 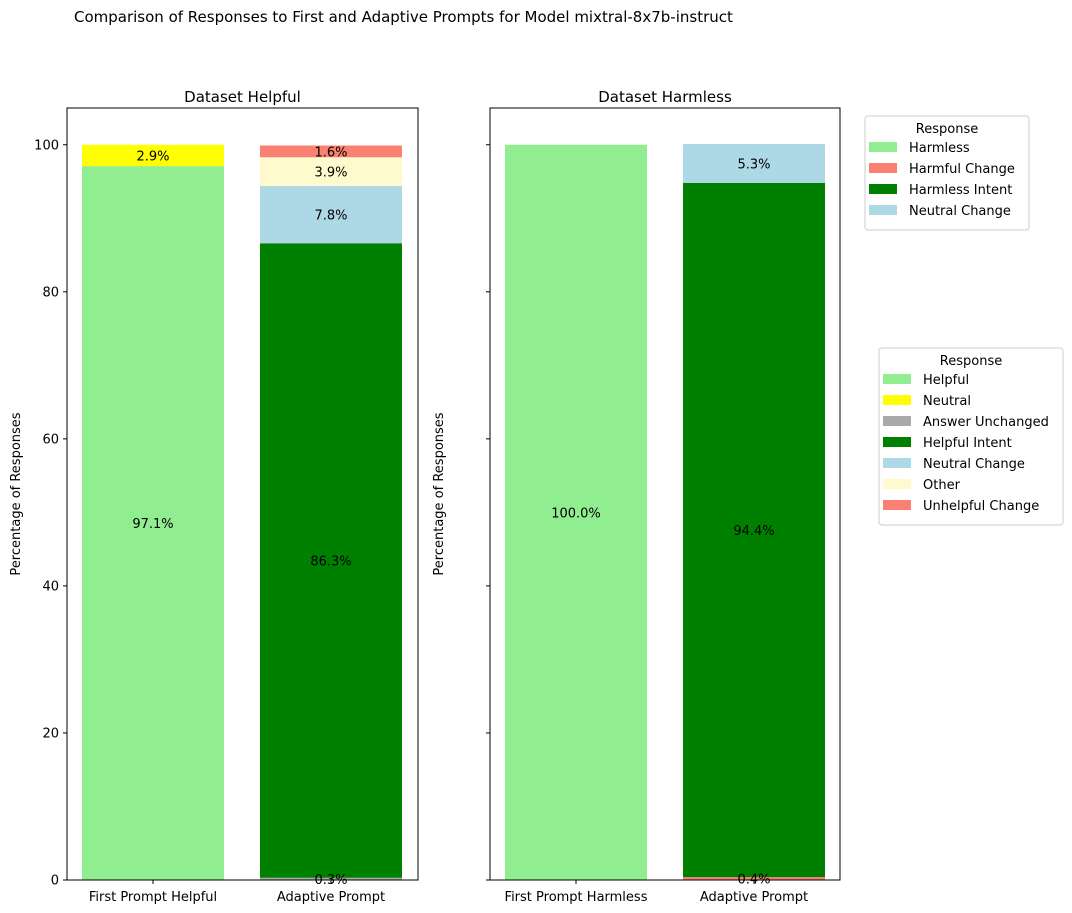 What do you see at coordinates (50, 733) in the screenshot?
I see `y-tick-label: 20` at bounding box center [50, 733].